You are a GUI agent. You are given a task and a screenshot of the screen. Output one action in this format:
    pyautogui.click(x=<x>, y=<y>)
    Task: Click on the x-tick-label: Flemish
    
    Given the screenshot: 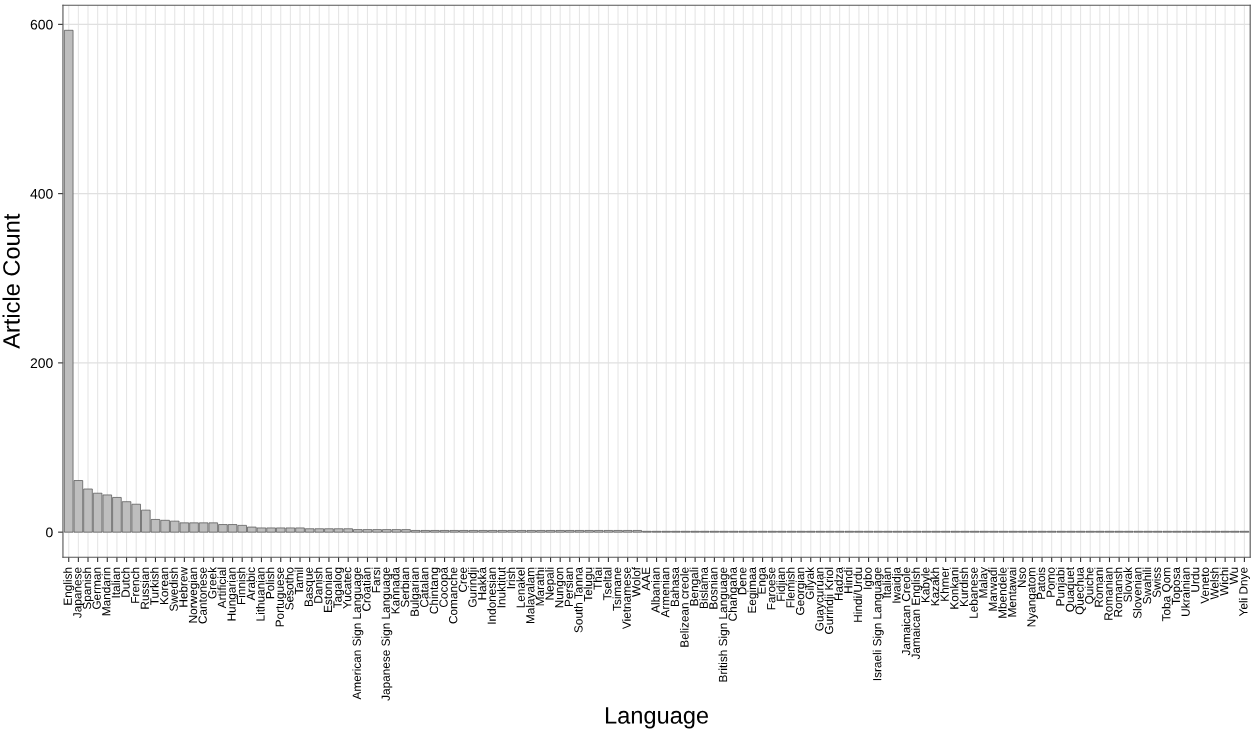 What is the action you would take?
    pyautogui.click(x=790, y=587)
    